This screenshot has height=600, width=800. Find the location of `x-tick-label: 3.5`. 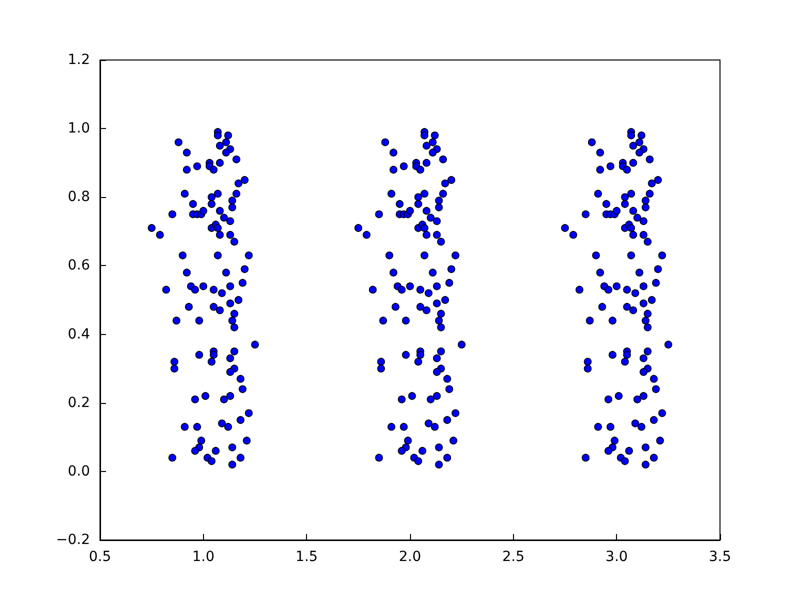

x-tick-label: 3.5 is located at coordinates (720, 557).